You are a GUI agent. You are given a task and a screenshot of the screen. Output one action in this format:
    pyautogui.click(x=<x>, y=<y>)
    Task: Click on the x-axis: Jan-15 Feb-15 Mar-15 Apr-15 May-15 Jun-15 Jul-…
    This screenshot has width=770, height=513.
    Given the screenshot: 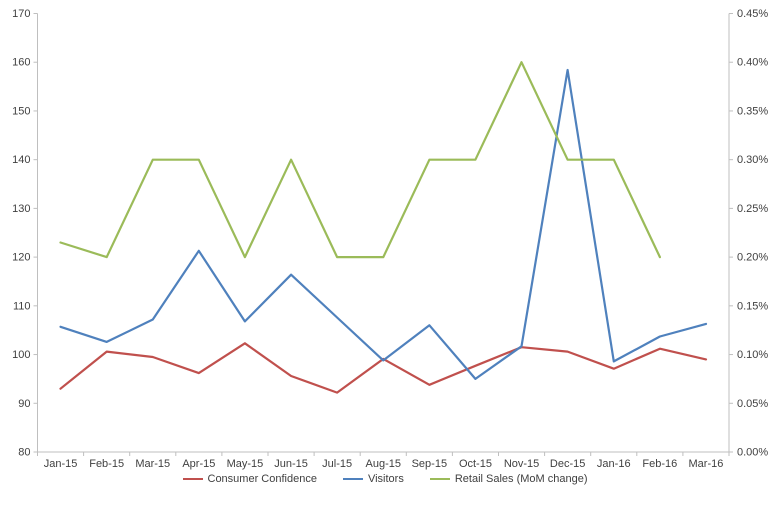 What is the action you would take?
    pyautogui.click(x=383, y=461)
    